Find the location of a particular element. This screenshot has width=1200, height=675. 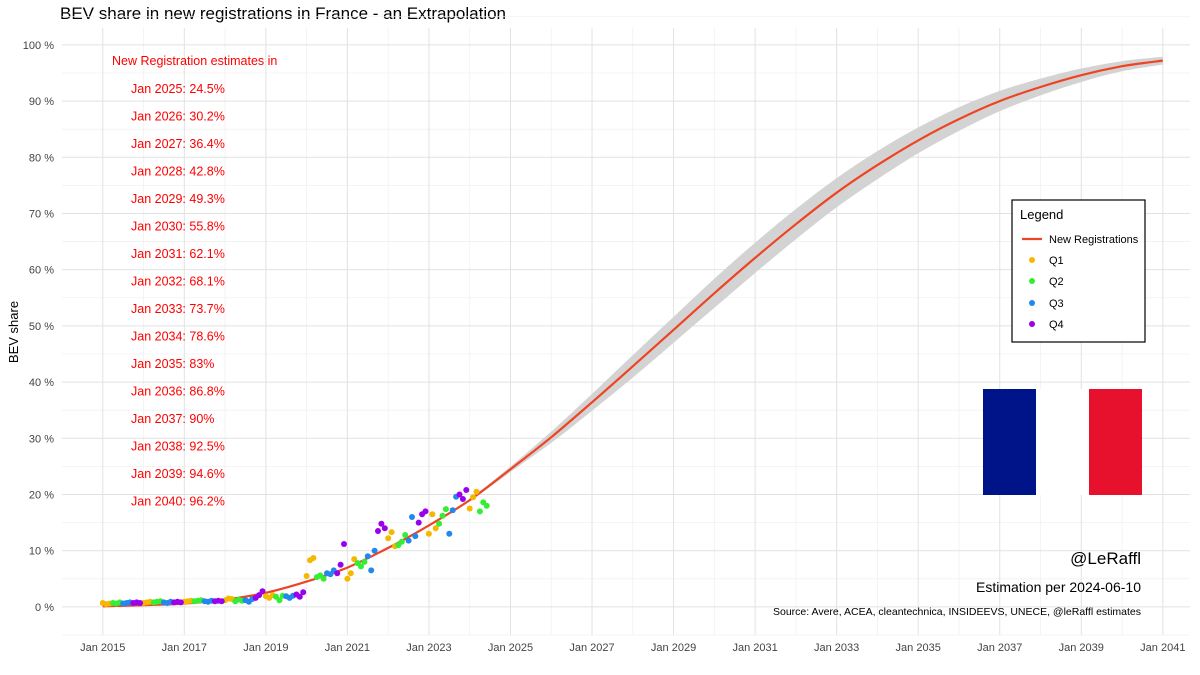

estimate-line: Jan 2030: 55.8% is located at coordinates (178, 227).